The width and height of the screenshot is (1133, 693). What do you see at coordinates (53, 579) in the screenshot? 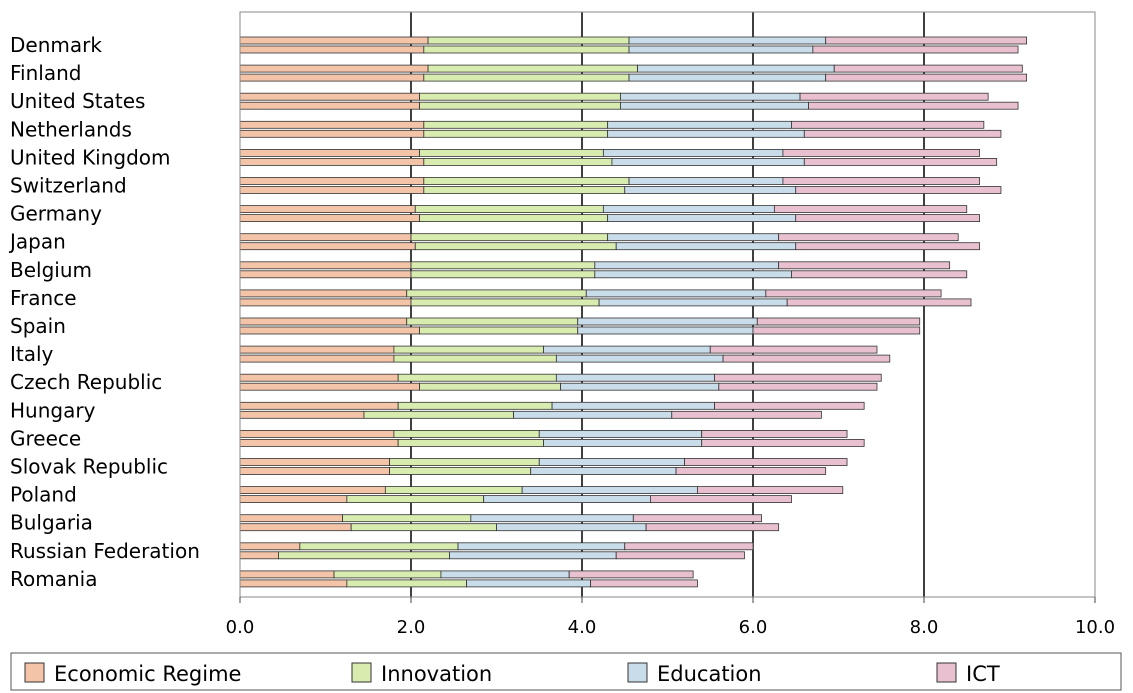
I see `category-label: Romania` at bounding box center [53, 579].